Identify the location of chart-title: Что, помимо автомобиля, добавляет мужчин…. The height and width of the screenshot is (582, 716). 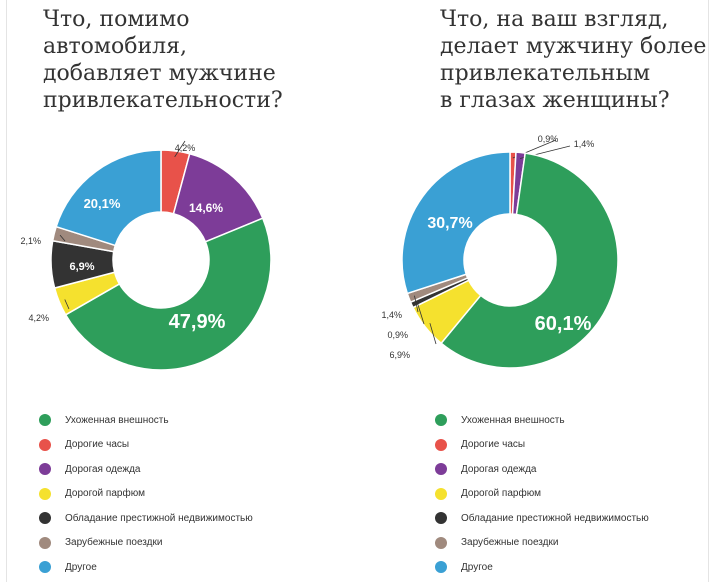
(163, 60).